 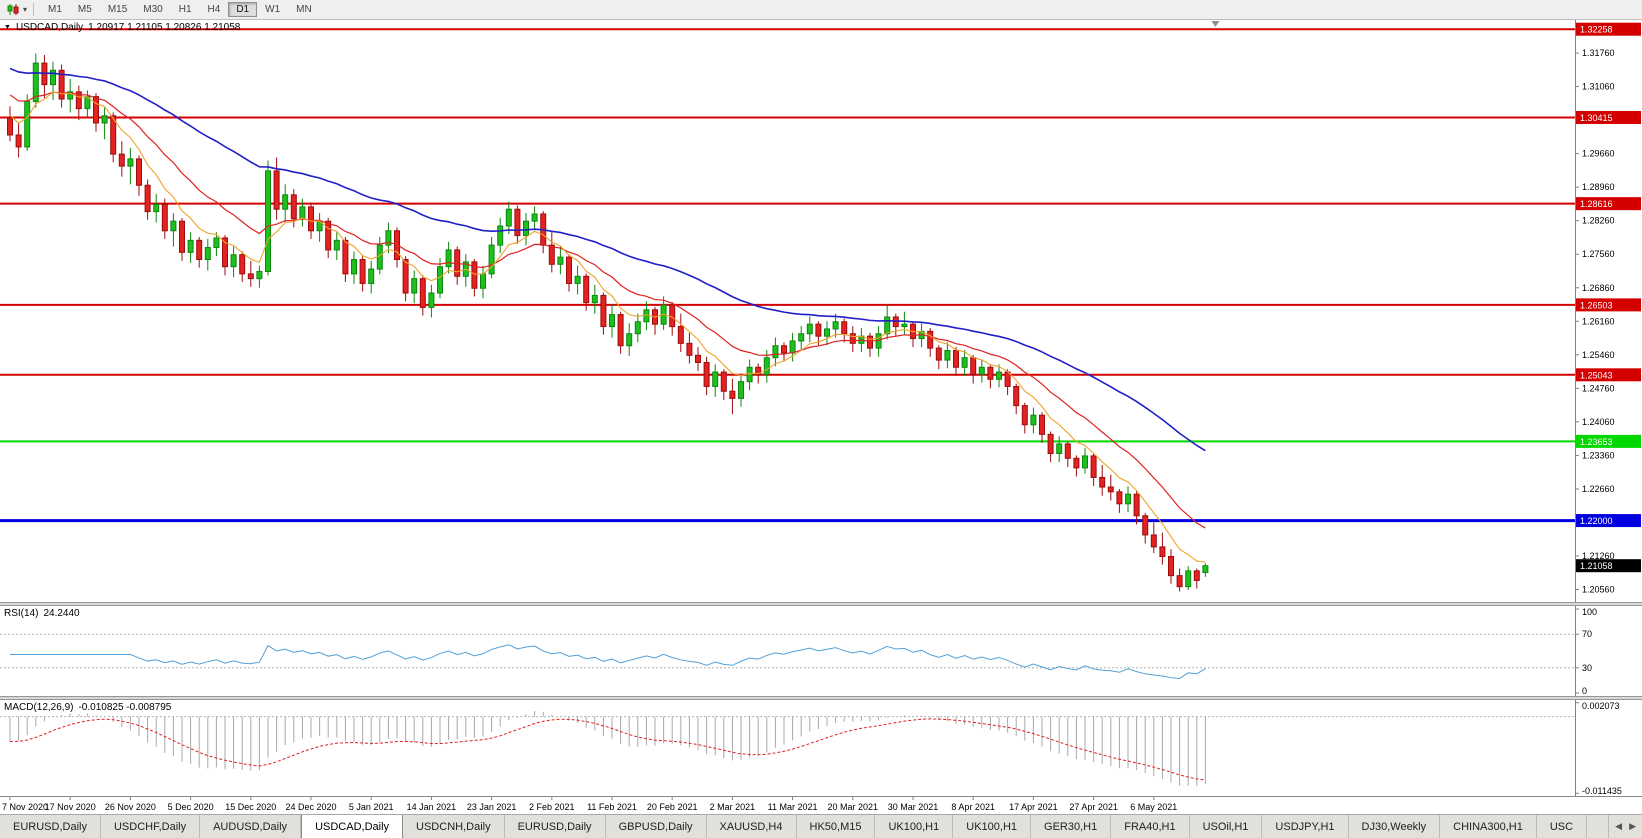 I want to click on svg-text: 1.28616, so click(x=1596, y=204).